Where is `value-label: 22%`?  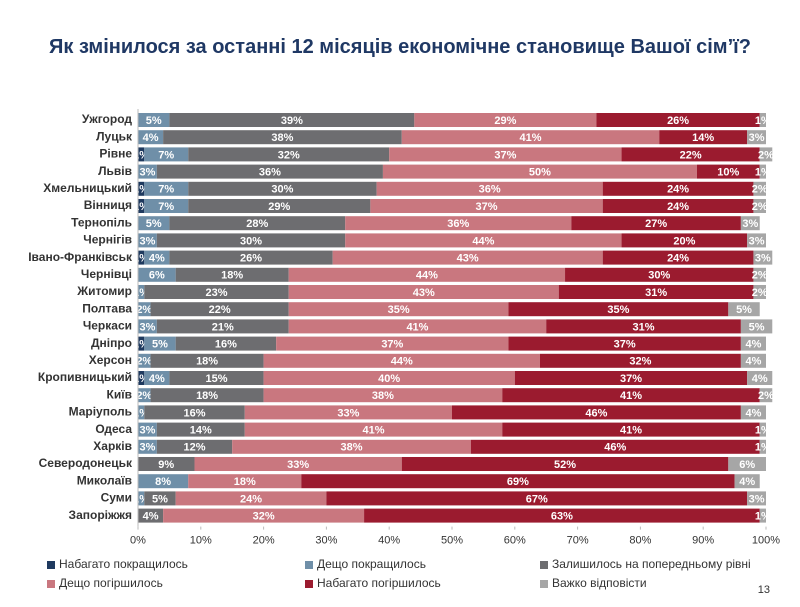
value-label: 22% is located at coordinates (220, 310).